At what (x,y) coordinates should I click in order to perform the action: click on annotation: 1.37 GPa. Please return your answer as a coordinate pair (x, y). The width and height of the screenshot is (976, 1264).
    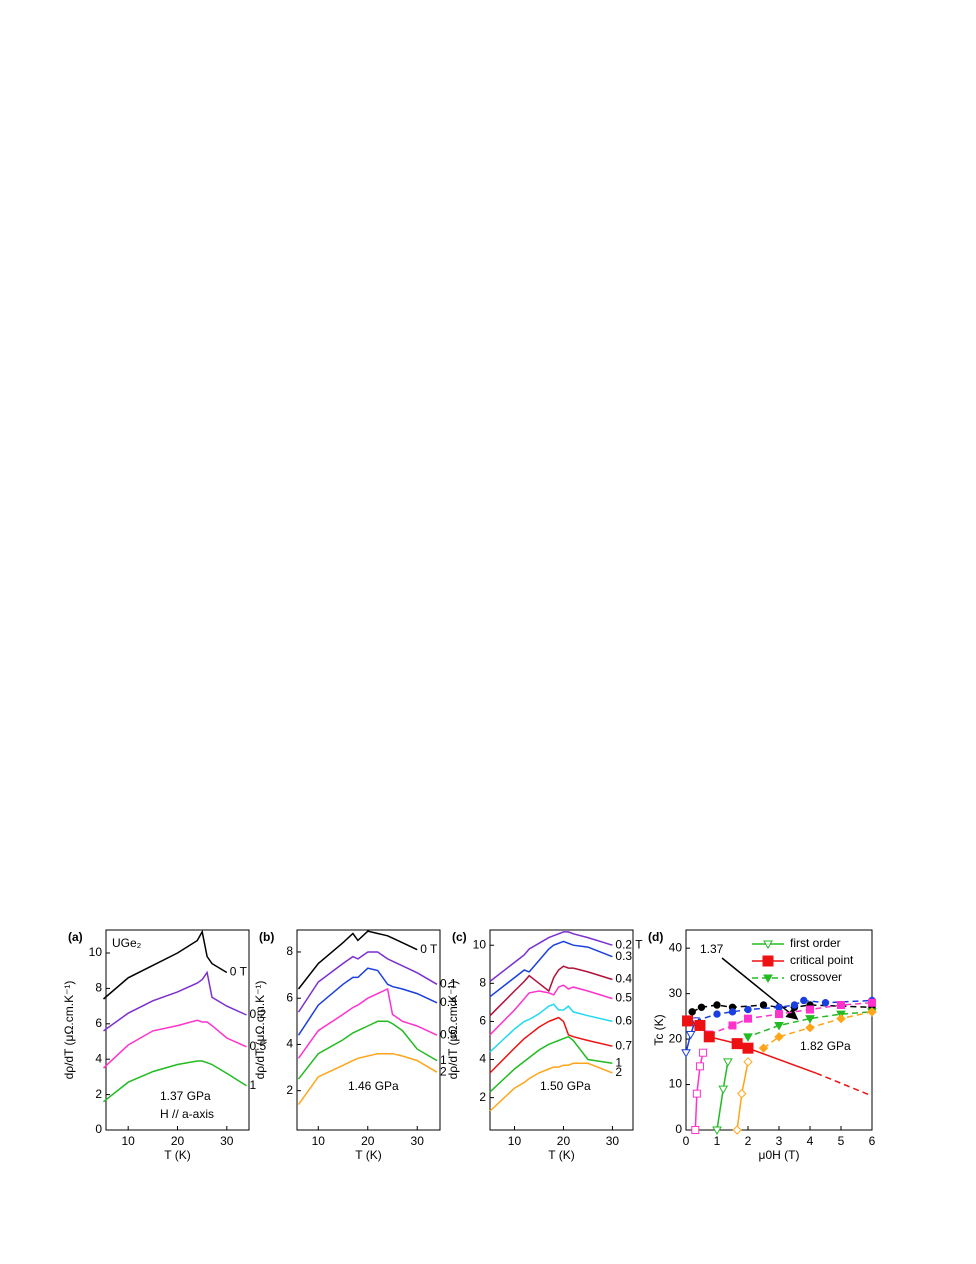
    Looking at the image, I should click on (185, 1096).